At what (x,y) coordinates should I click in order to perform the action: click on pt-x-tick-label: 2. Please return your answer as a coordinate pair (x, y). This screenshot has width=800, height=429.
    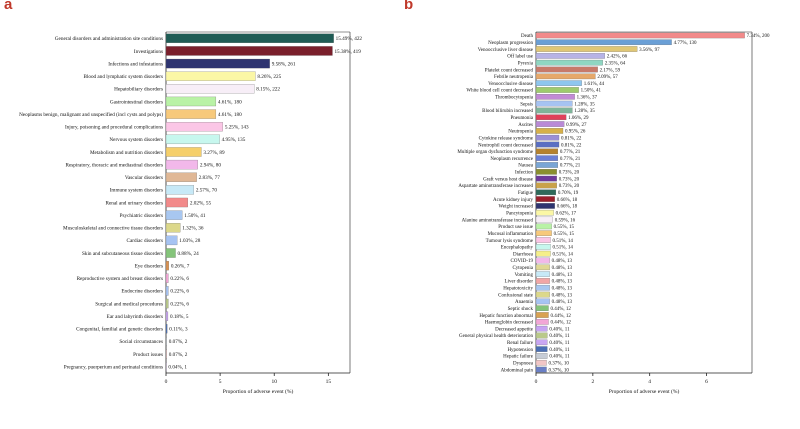
    Looking at the image, I should click on (592, 382).